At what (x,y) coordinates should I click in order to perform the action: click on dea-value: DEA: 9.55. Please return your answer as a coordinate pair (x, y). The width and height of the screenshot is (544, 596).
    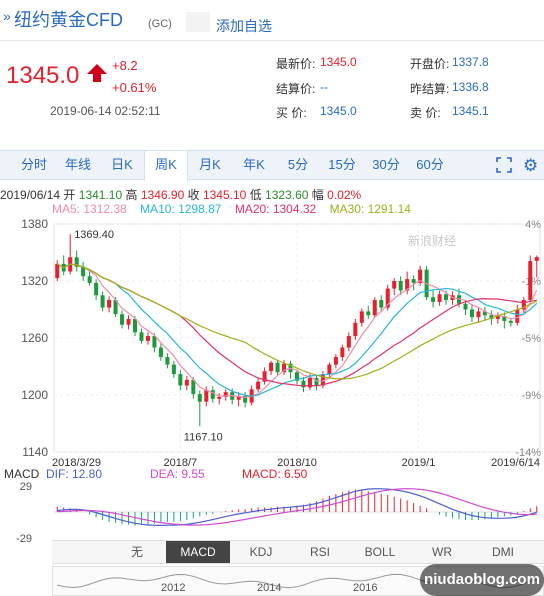
    Looking at the image, I should click on (177, 474).